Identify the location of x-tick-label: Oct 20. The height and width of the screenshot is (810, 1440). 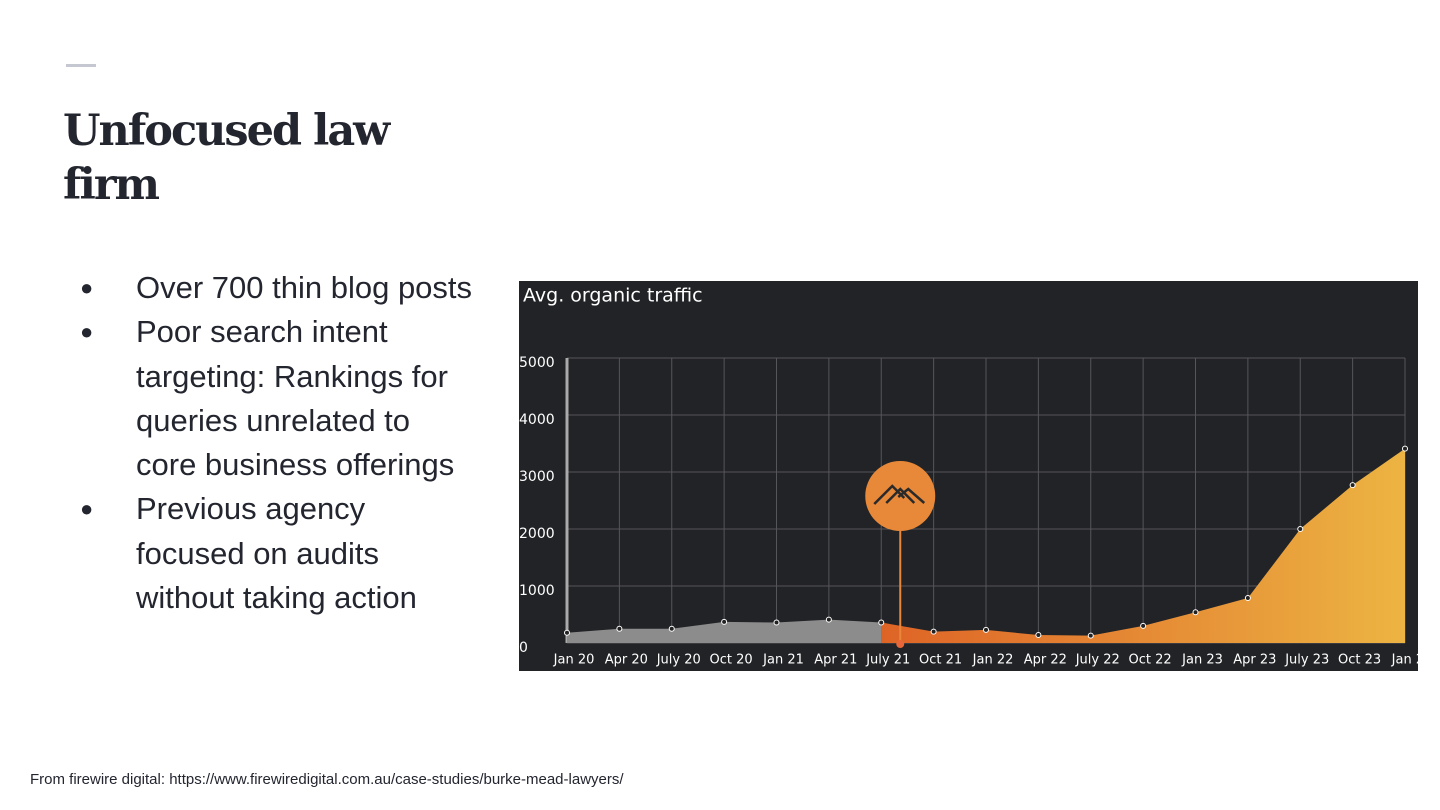
(731, 660).